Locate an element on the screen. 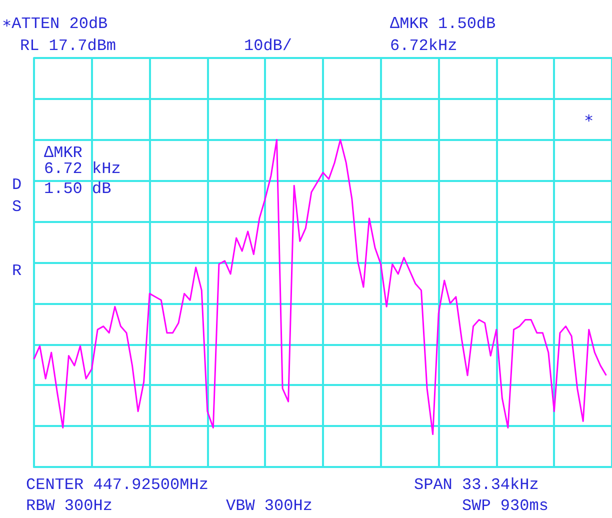 The width and height of the screenshot is (612, 518). text: 6.72kHz is located at coordinates (424, 46).